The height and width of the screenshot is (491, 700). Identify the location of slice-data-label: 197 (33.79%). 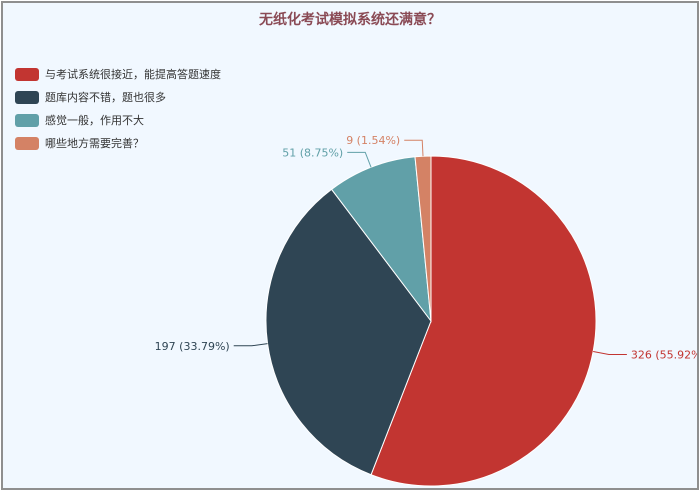
(192, 346).